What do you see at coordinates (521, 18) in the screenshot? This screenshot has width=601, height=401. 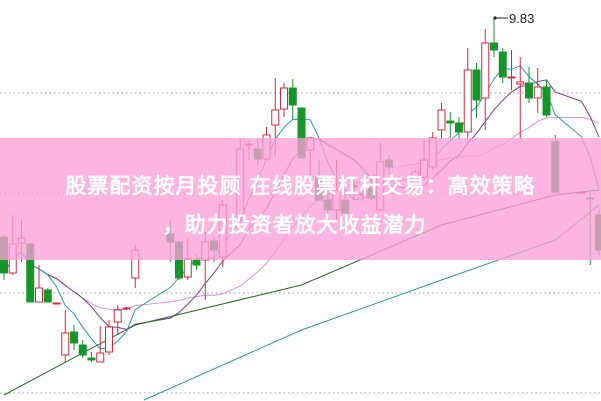 I see `peak-label: 9.83` at bounding box center [521, 18].